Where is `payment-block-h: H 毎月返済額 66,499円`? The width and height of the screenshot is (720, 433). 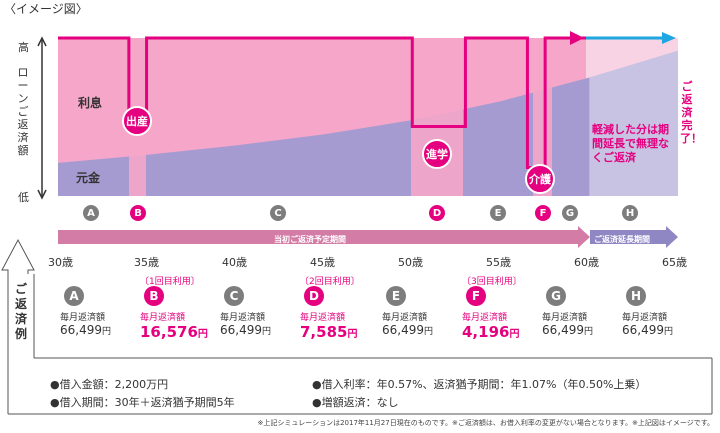
payment-block-h: H 毎月返済額 66,499円 is located at coordinates (662, 305).